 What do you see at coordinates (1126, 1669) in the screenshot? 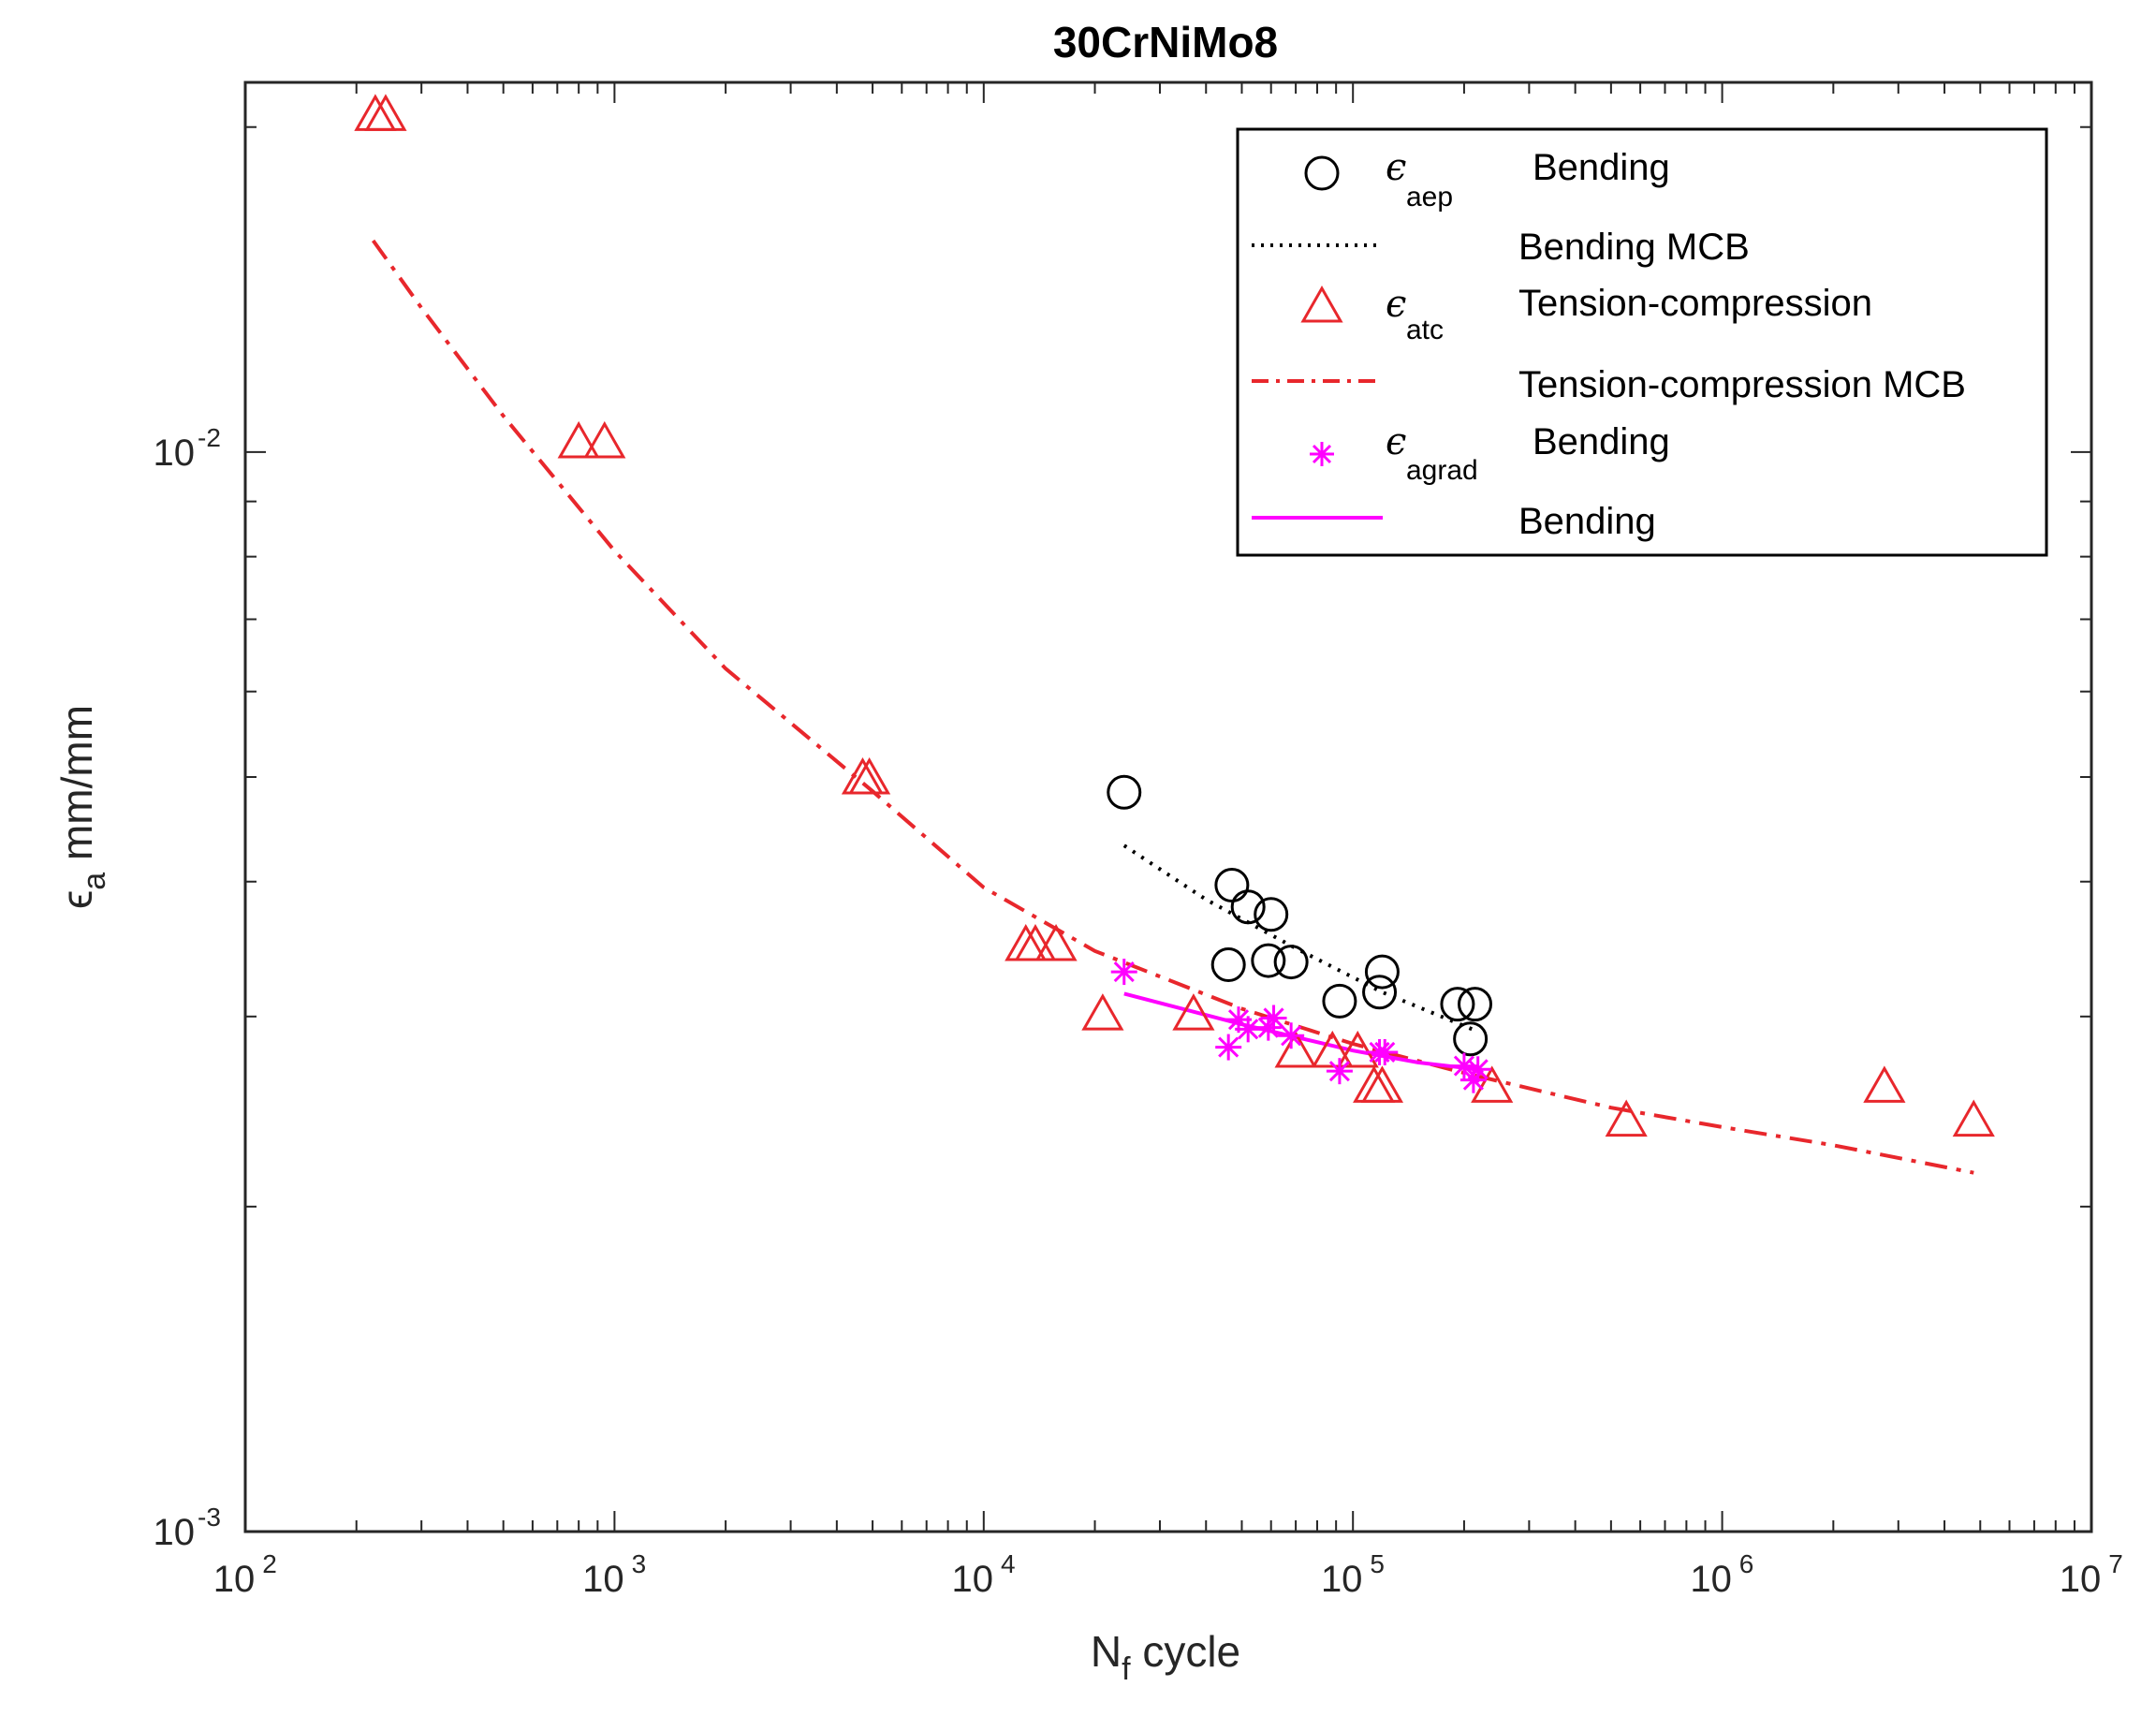
I see `x-label-sub: f` at bounding box center [1126, 1669].